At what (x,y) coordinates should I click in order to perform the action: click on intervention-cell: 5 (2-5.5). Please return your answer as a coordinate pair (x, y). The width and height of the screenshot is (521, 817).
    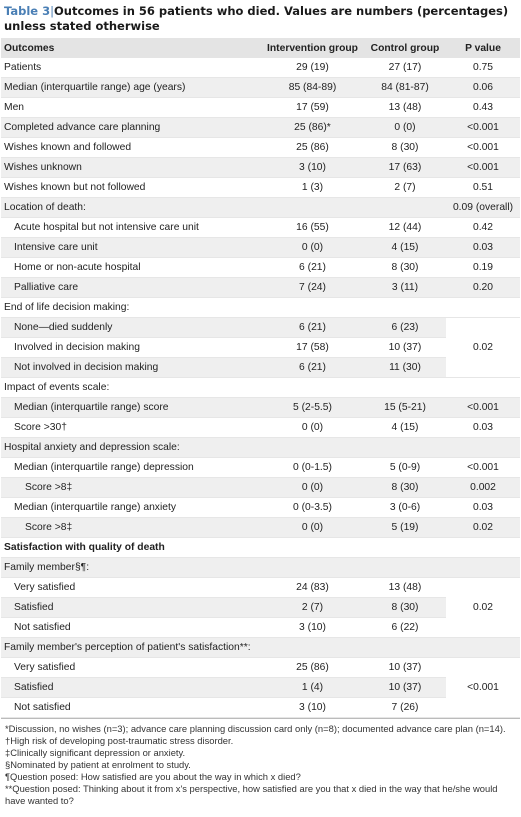
    Looking at the image, I should click on (312, 407).